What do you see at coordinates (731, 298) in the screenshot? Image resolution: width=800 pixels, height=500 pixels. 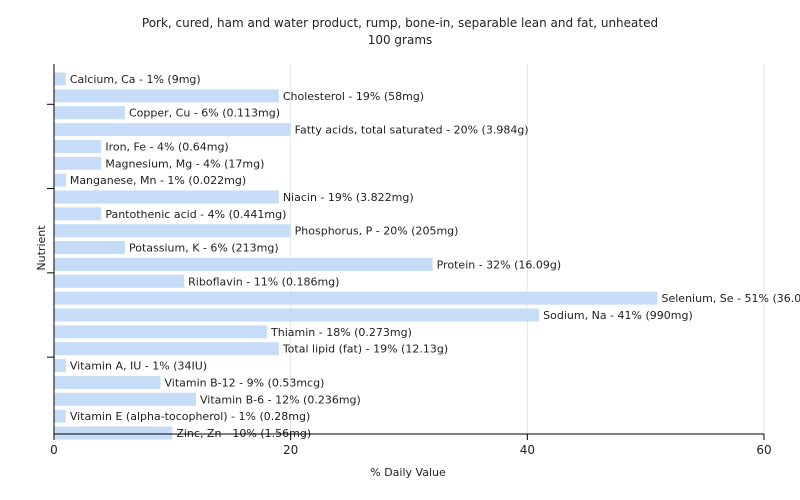 I see `bar-label: Selenium, Se - 51% (36.0mcg)` at bounding box center [731, 298].